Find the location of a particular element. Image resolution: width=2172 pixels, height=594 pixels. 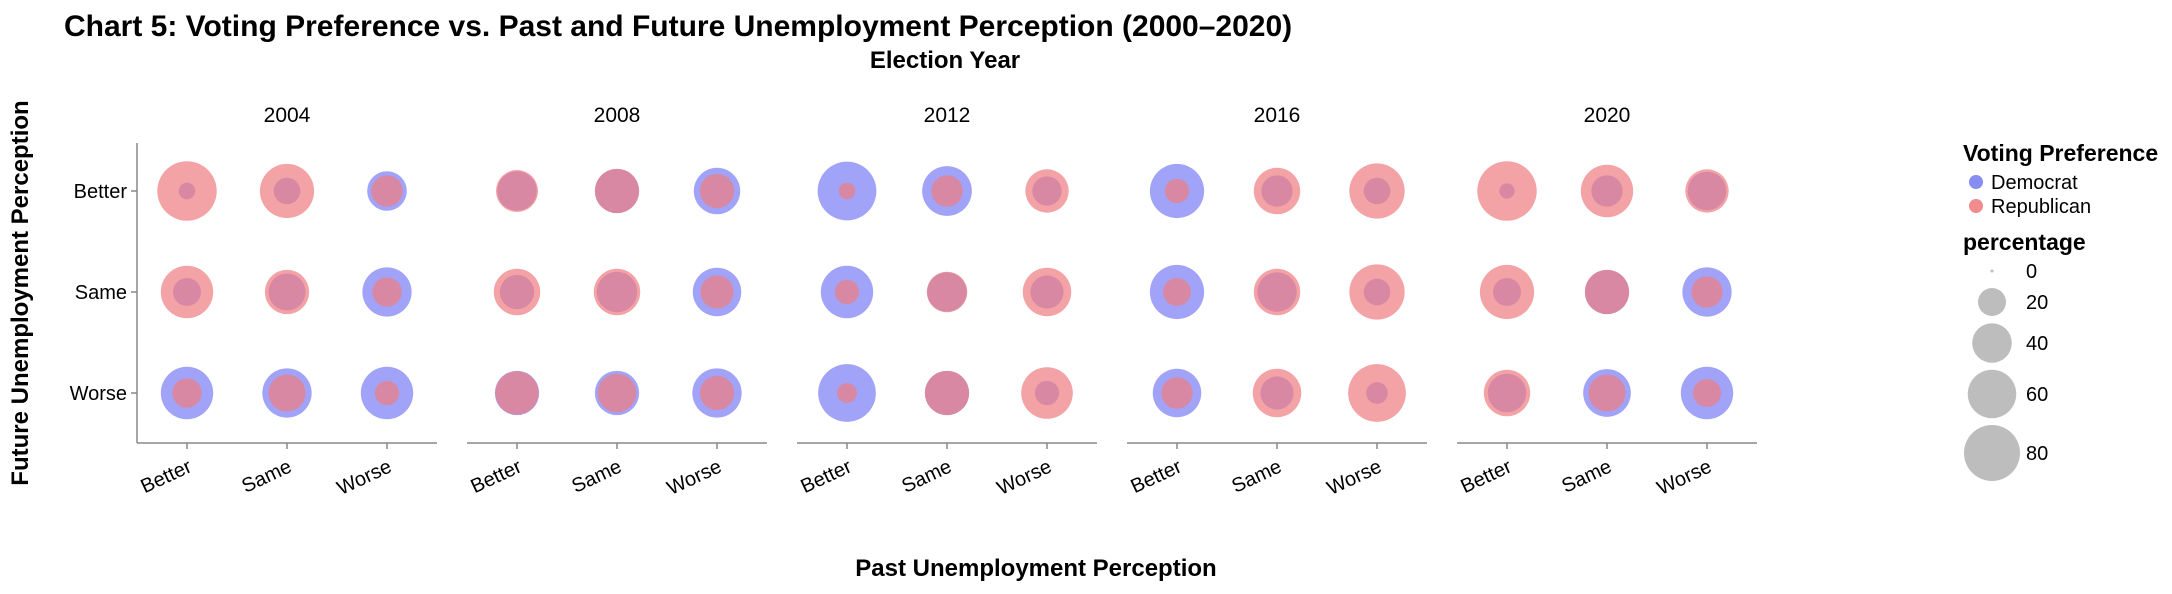

y-axis-title: Future Unemployment Perception is located at coordinates (20, 292).